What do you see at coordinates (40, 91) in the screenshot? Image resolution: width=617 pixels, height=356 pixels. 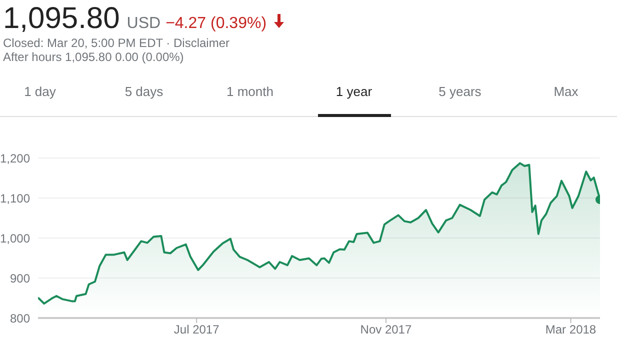 I see `text: 1 day` at bounding box center [40, 91].